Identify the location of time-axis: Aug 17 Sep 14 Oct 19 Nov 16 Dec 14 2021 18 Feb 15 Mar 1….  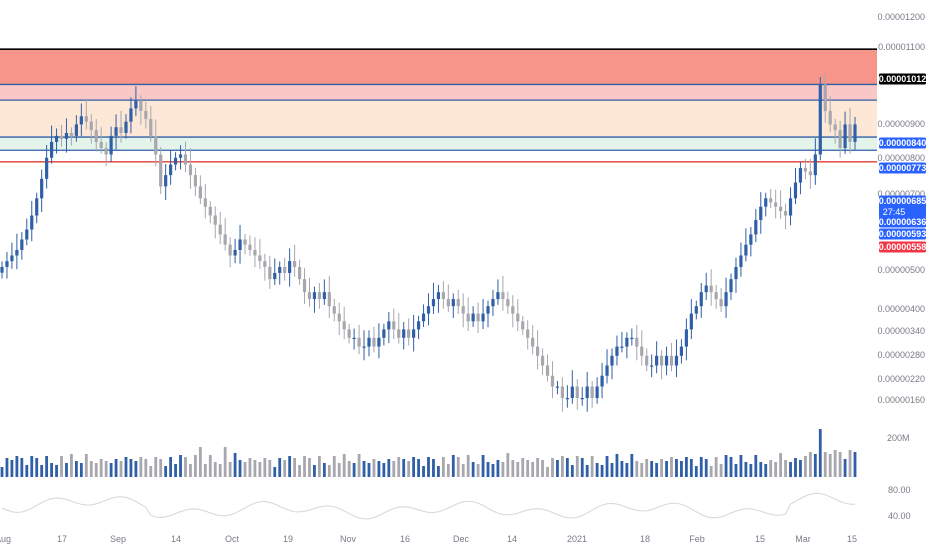
(428, 539).